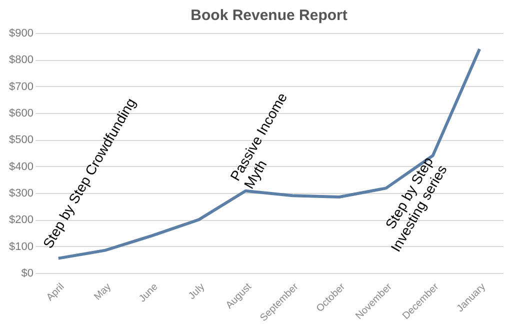 The width and height of the screenshot is (517, 329). Describe the element at coordinates (197, 292) in the screenshot. I see `x-tick-label: July` at that location.